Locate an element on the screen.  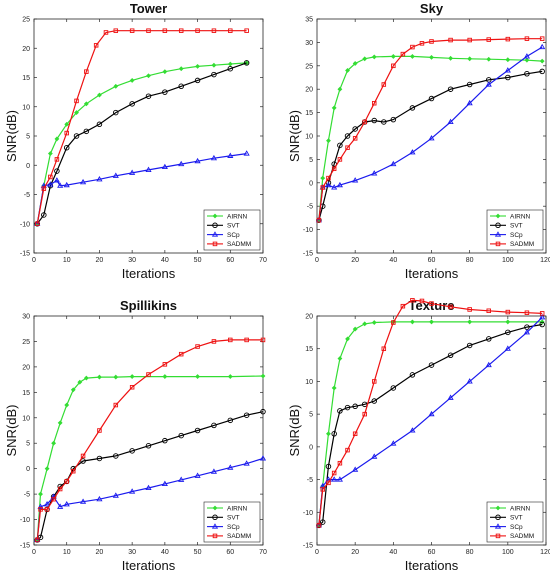
series-line-sadmm is located at coordinates (430, 129).